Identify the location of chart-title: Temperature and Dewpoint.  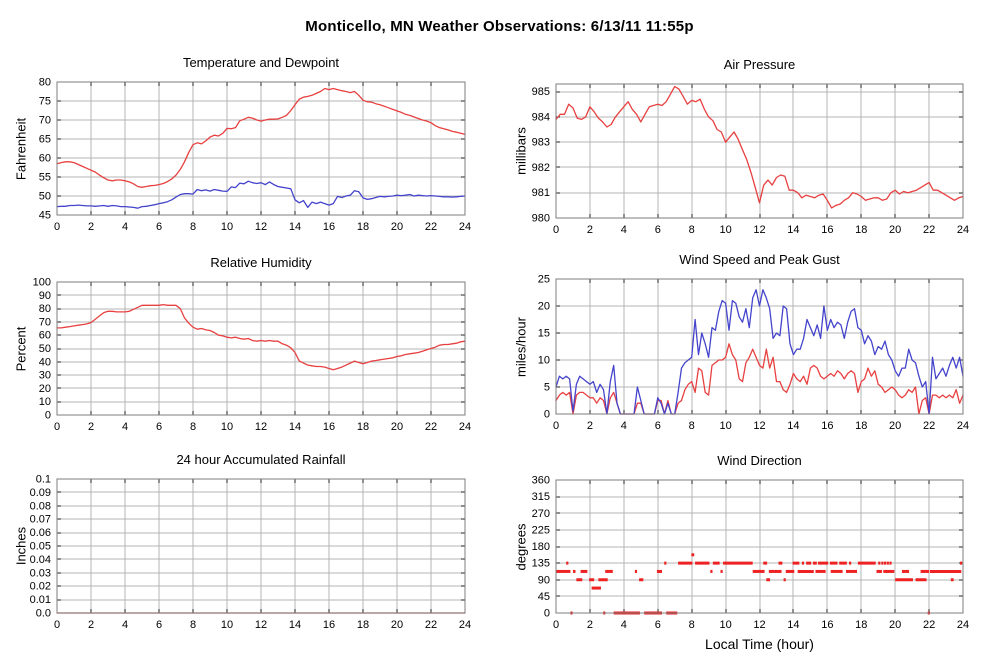
(261, 62).